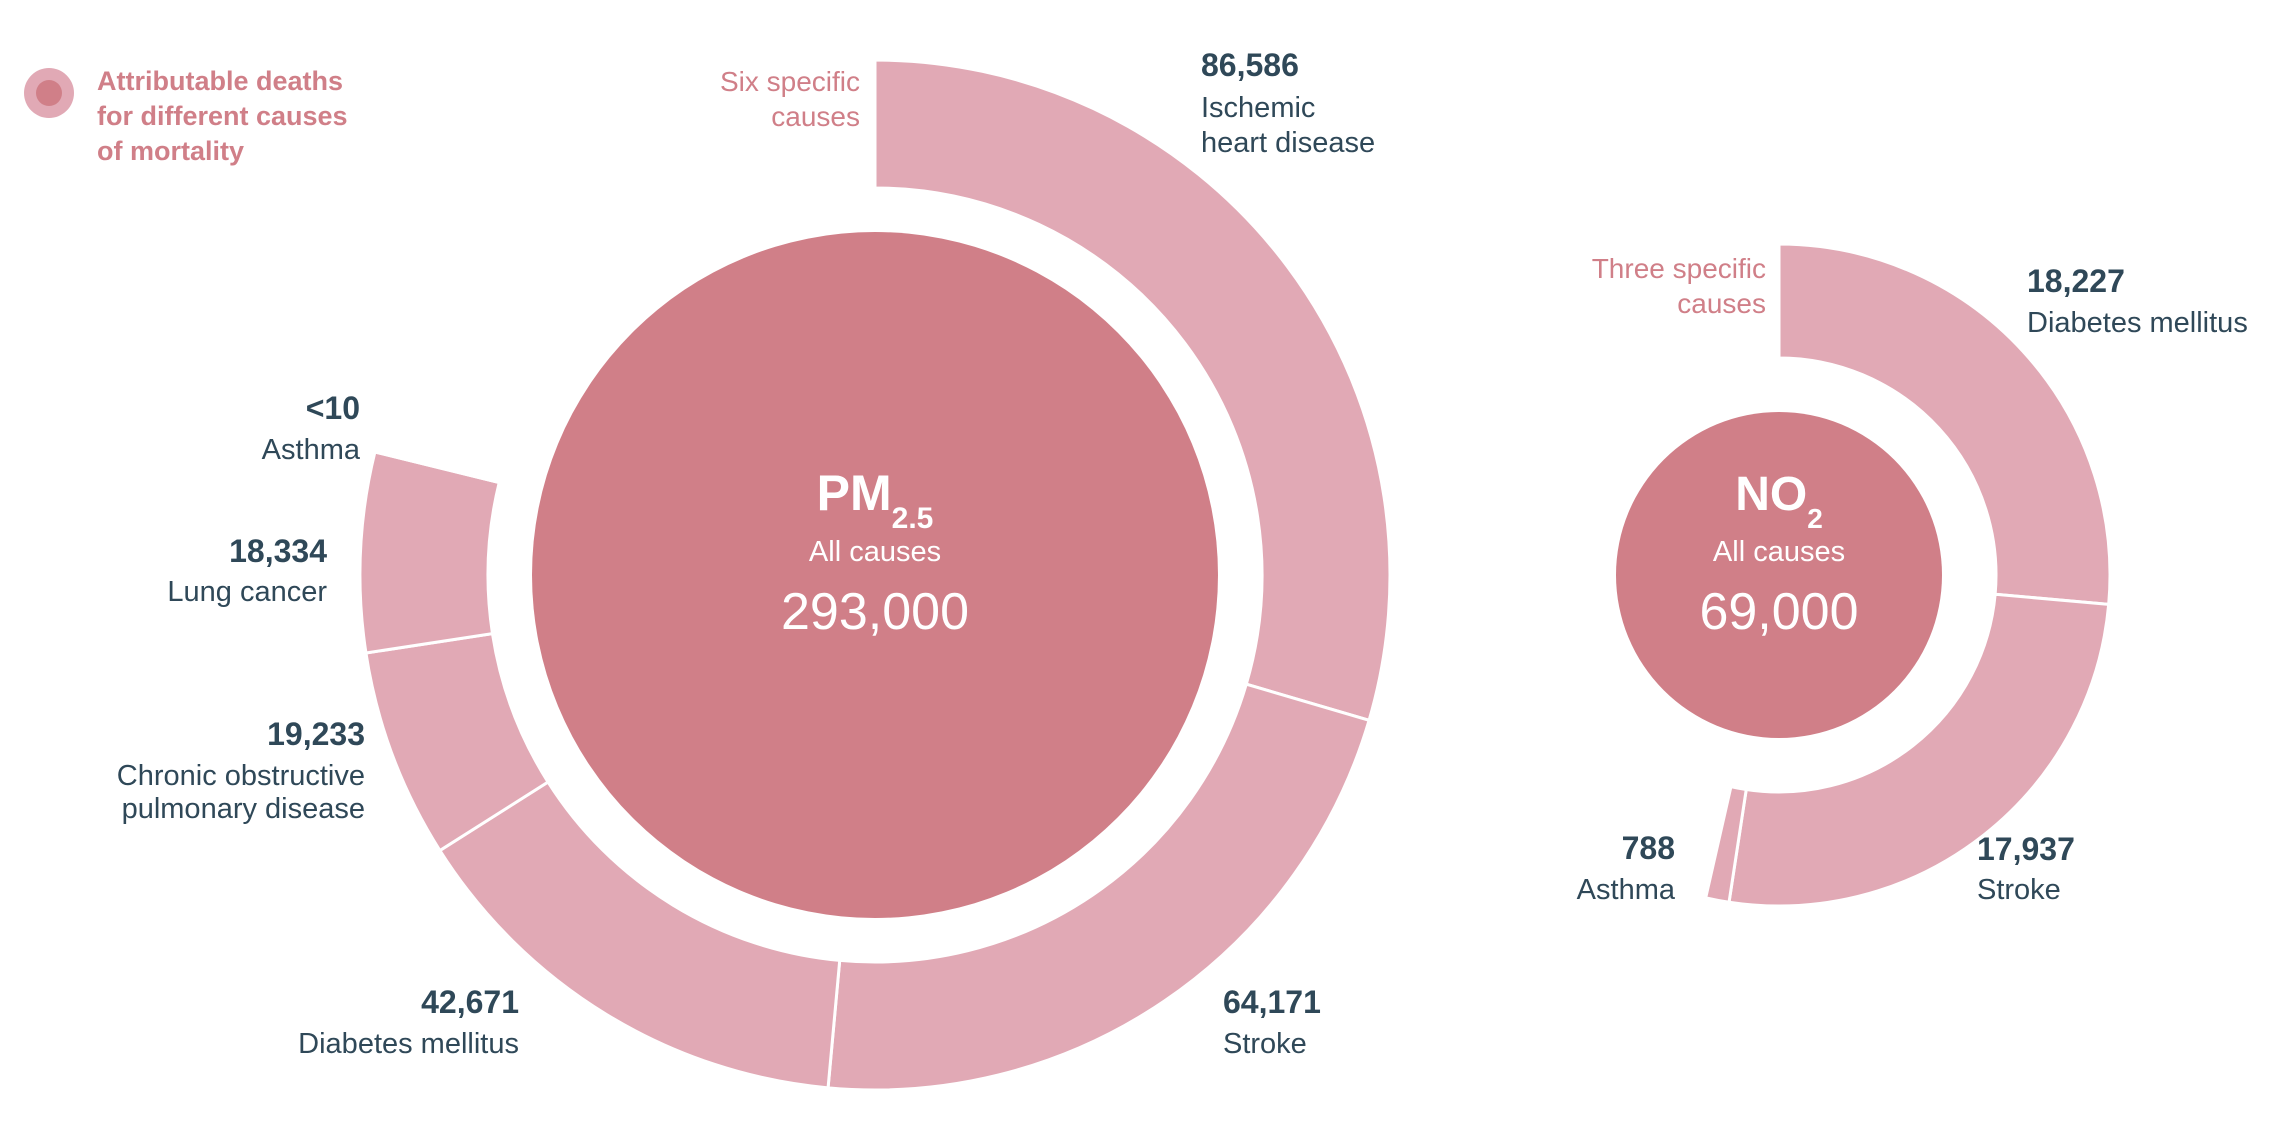 The width and height of the screenshot is (2292, 1135). I want to click on pm25-slice-label-copd-1: Chronic obstructive, so click(241, 776).